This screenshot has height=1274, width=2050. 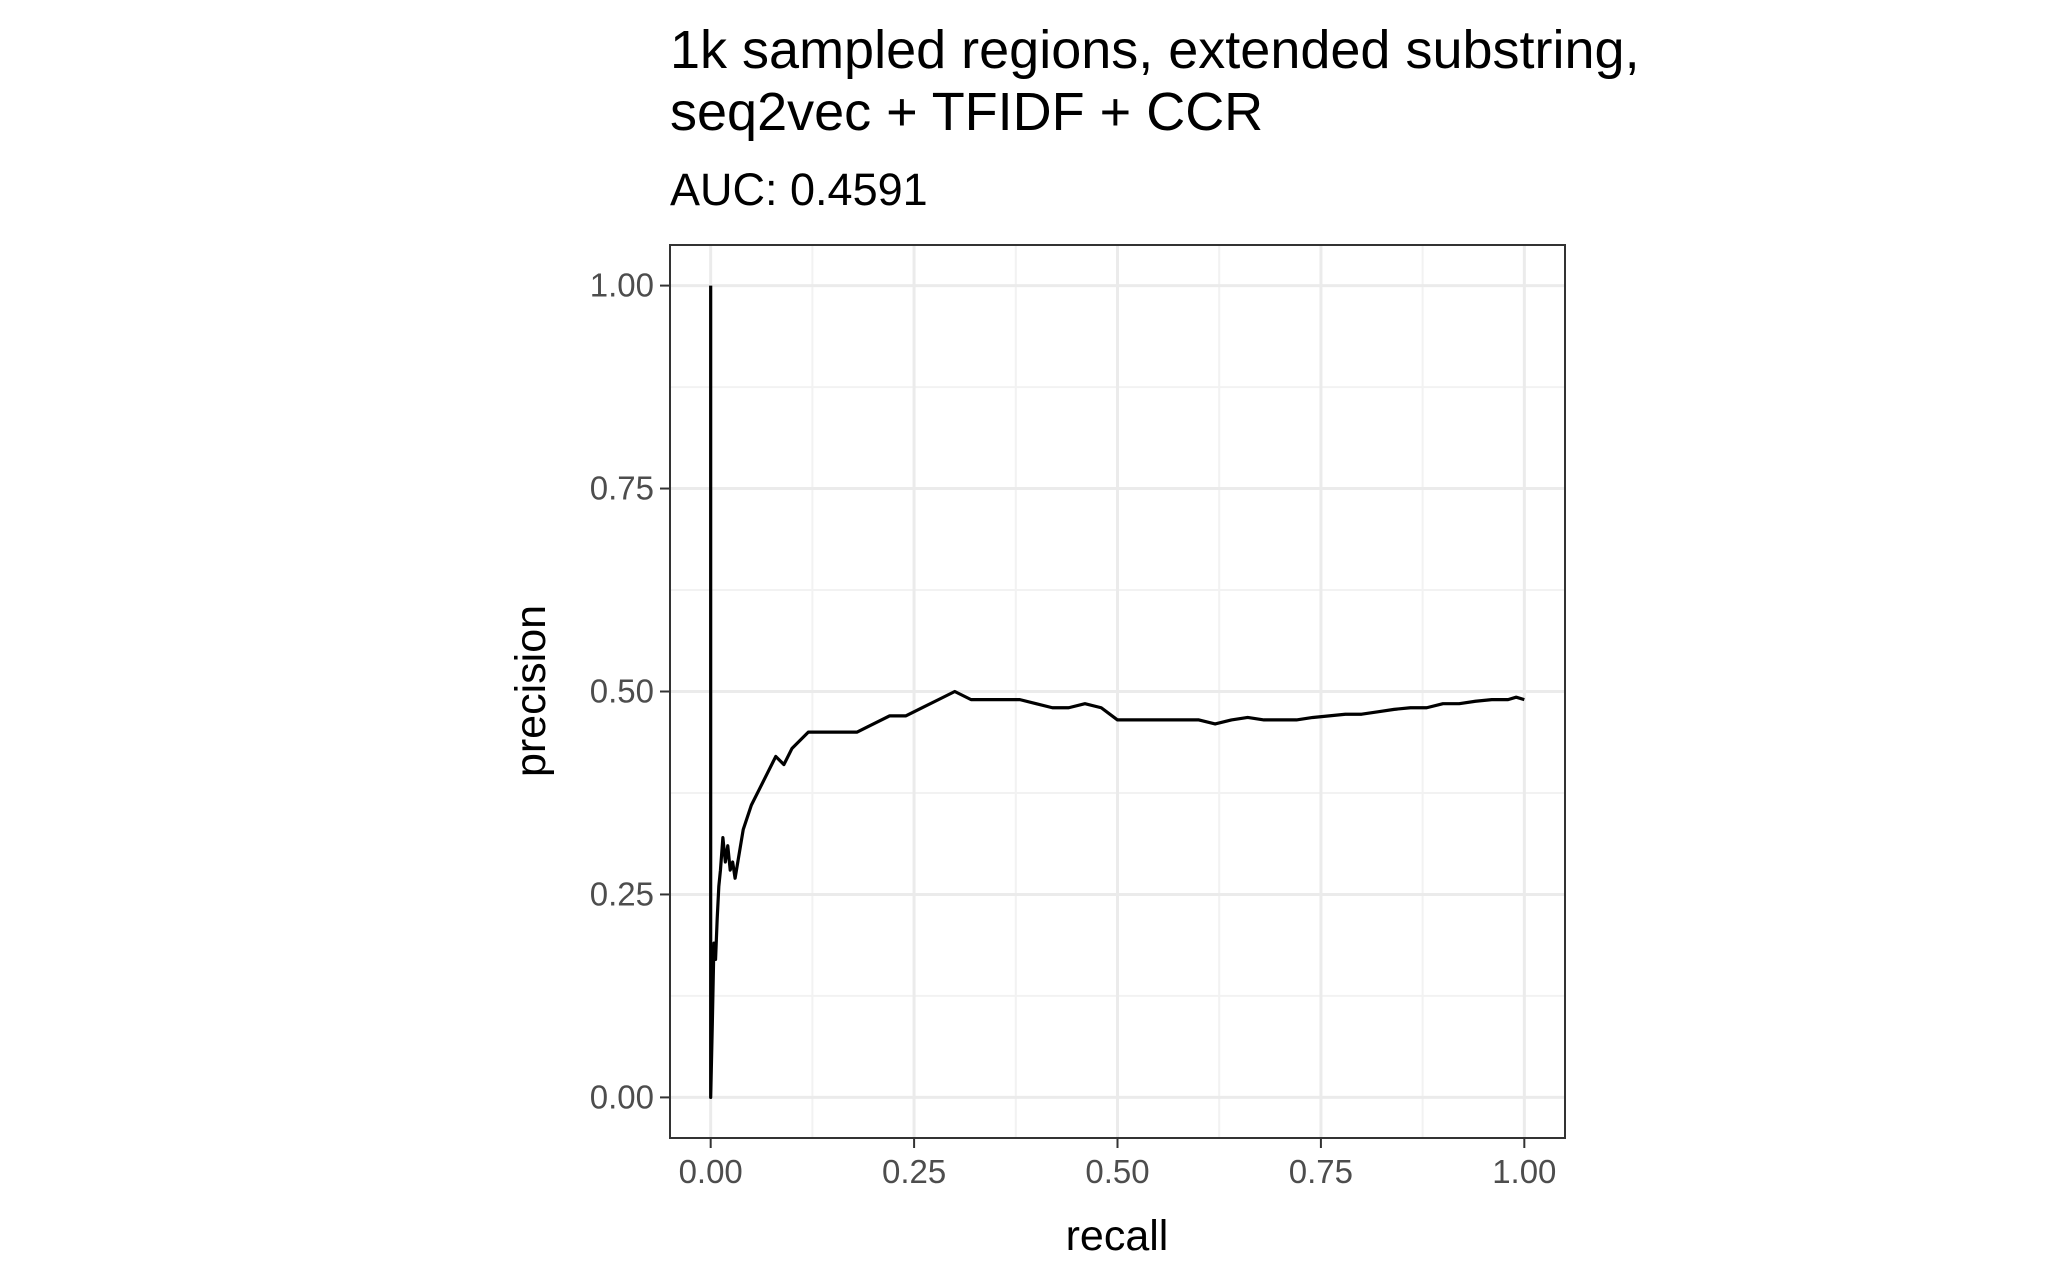 I want to click on x-axis-title: recall, so click(x=1117, y=1236).